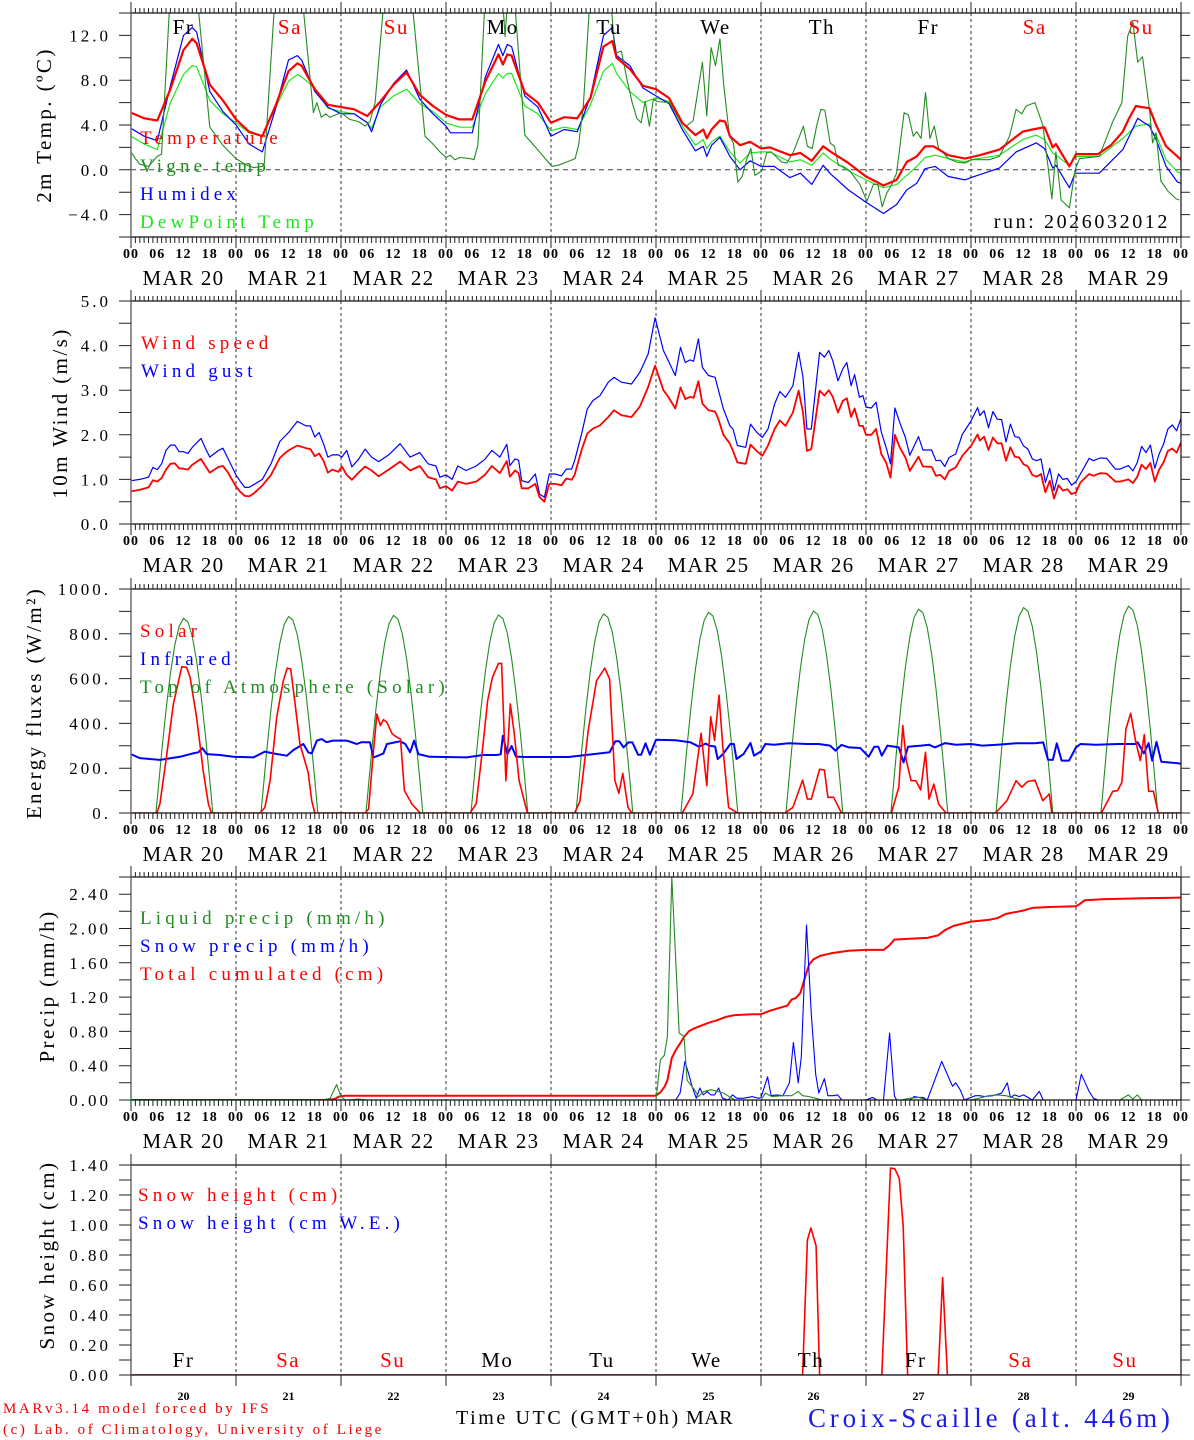 Image resolution: width=1194 pixels, height=1440 pixels. Describe the element at coordinates (96, 479) in the screenshot. I see `y-tick-label: 1.0` at that location.